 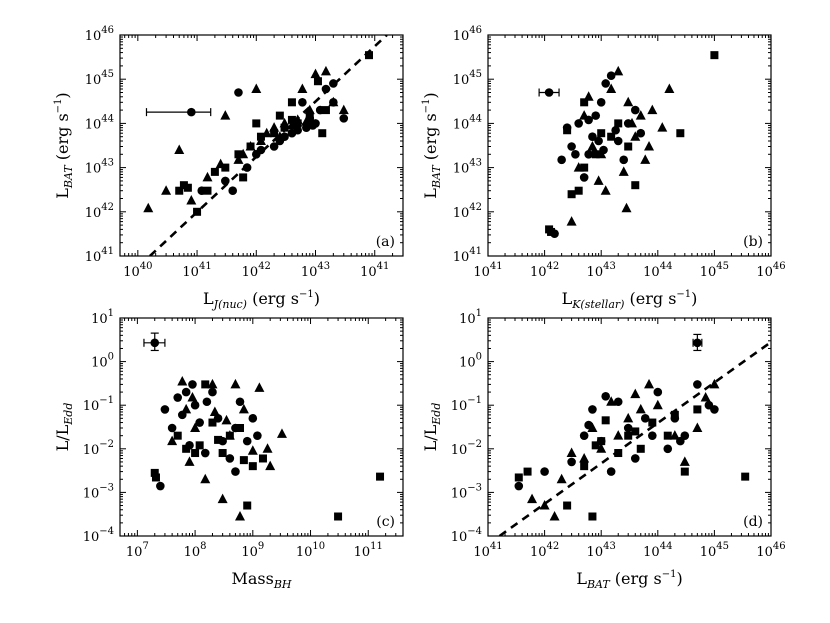 What do you see at coordinates (470, 361) in the screenshot?
I see `y-tick-label: 10⁰` at bounding box center [470, 361].